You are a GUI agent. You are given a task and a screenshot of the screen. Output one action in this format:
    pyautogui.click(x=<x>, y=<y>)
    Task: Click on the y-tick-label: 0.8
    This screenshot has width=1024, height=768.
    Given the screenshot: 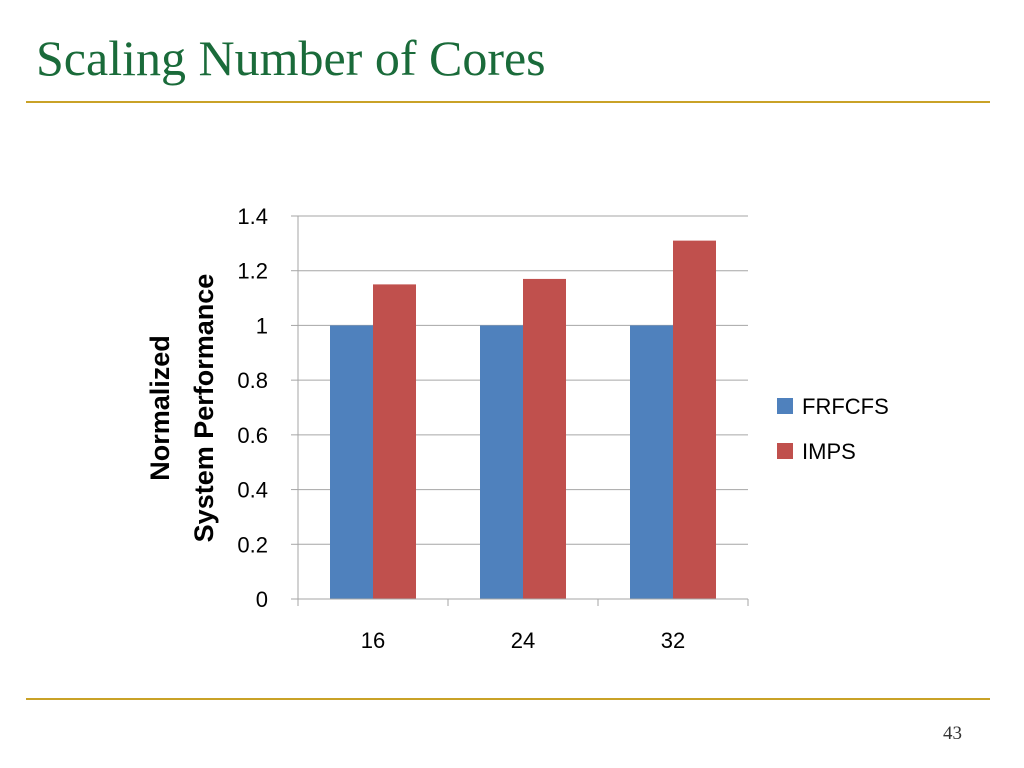 What is the action you would take?
    pyautogui.click(x=252, y=380)
    